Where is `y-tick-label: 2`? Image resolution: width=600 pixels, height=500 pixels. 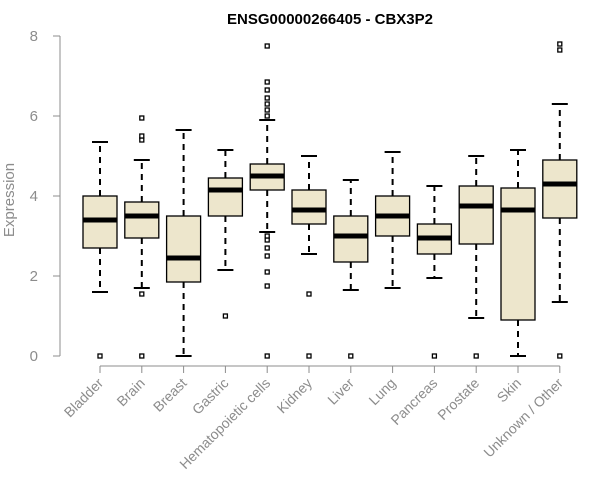 y-tick-label: 2 is located at coordinates (34, 276).